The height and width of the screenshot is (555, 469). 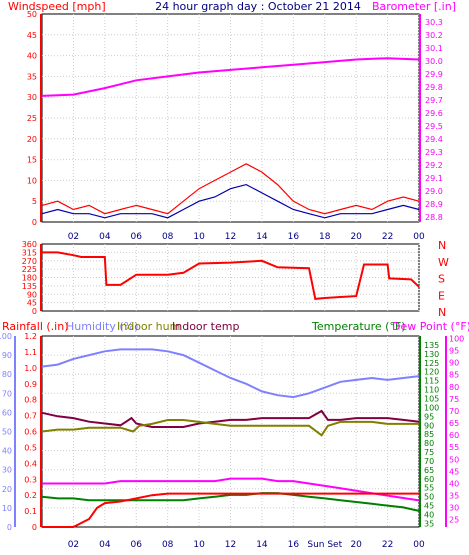 I want to click on temperature-y-tick-label: 50, so click(x=429, y=497).